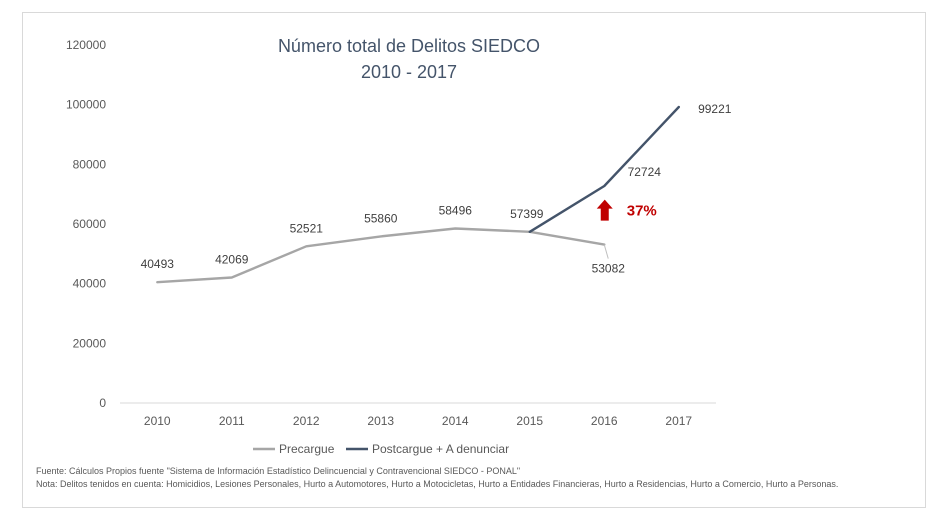 The height and width of the screenshot is (521, 948). What do you see at coordinates (306, 421) in the screenshot?
I see `x-tick-label: 2012` at bounding box center [306, 421].